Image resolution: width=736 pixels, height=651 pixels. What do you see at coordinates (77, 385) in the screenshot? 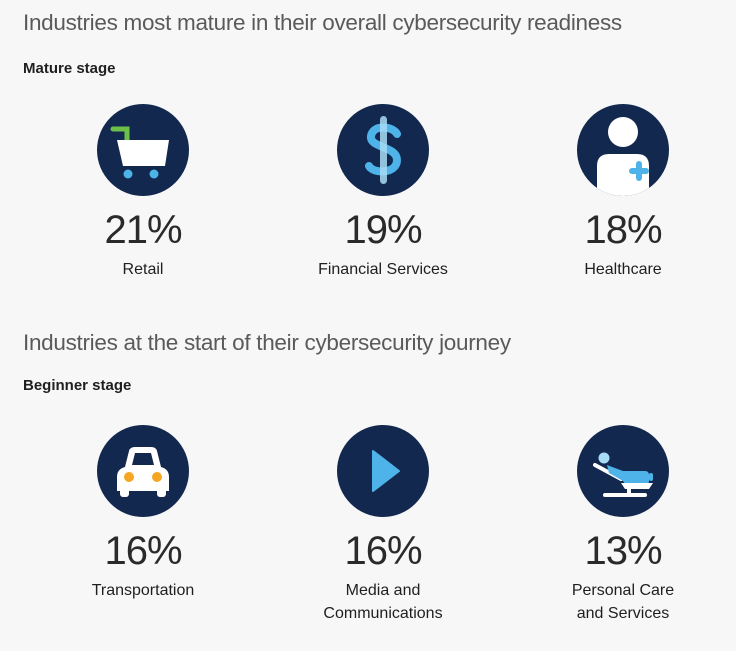
I see `stage-label: Beginner stage` at bounding box center [77, 385].